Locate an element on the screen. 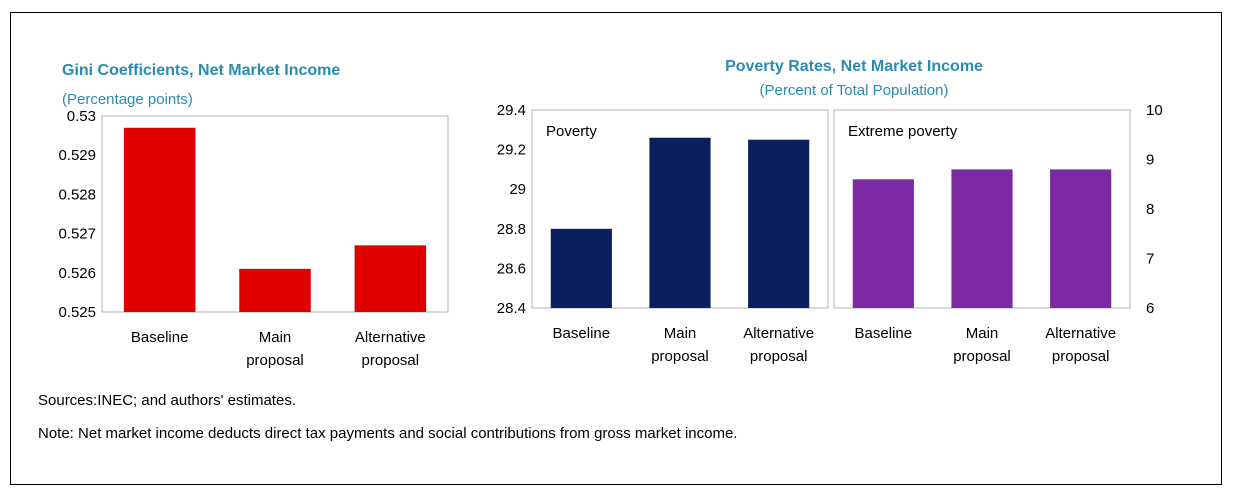 The width and height of the screenshot is (1235, 497). gini-y-tick-label: 0.525 is located at coordinates (77, 312).